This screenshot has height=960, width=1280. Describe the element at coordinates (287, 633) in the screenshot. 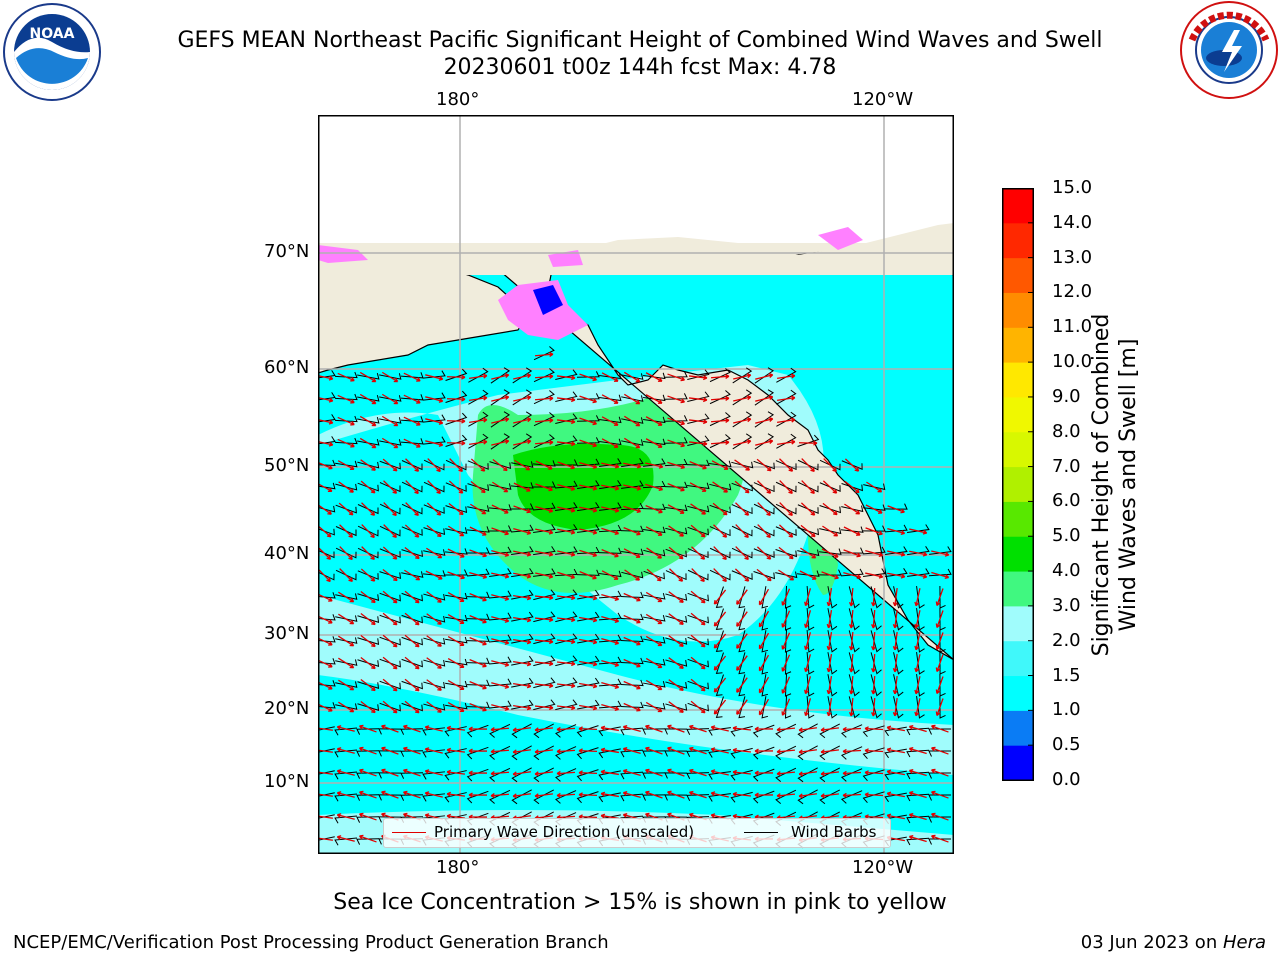

I see `lat-label-30n: 30°N` at that location.